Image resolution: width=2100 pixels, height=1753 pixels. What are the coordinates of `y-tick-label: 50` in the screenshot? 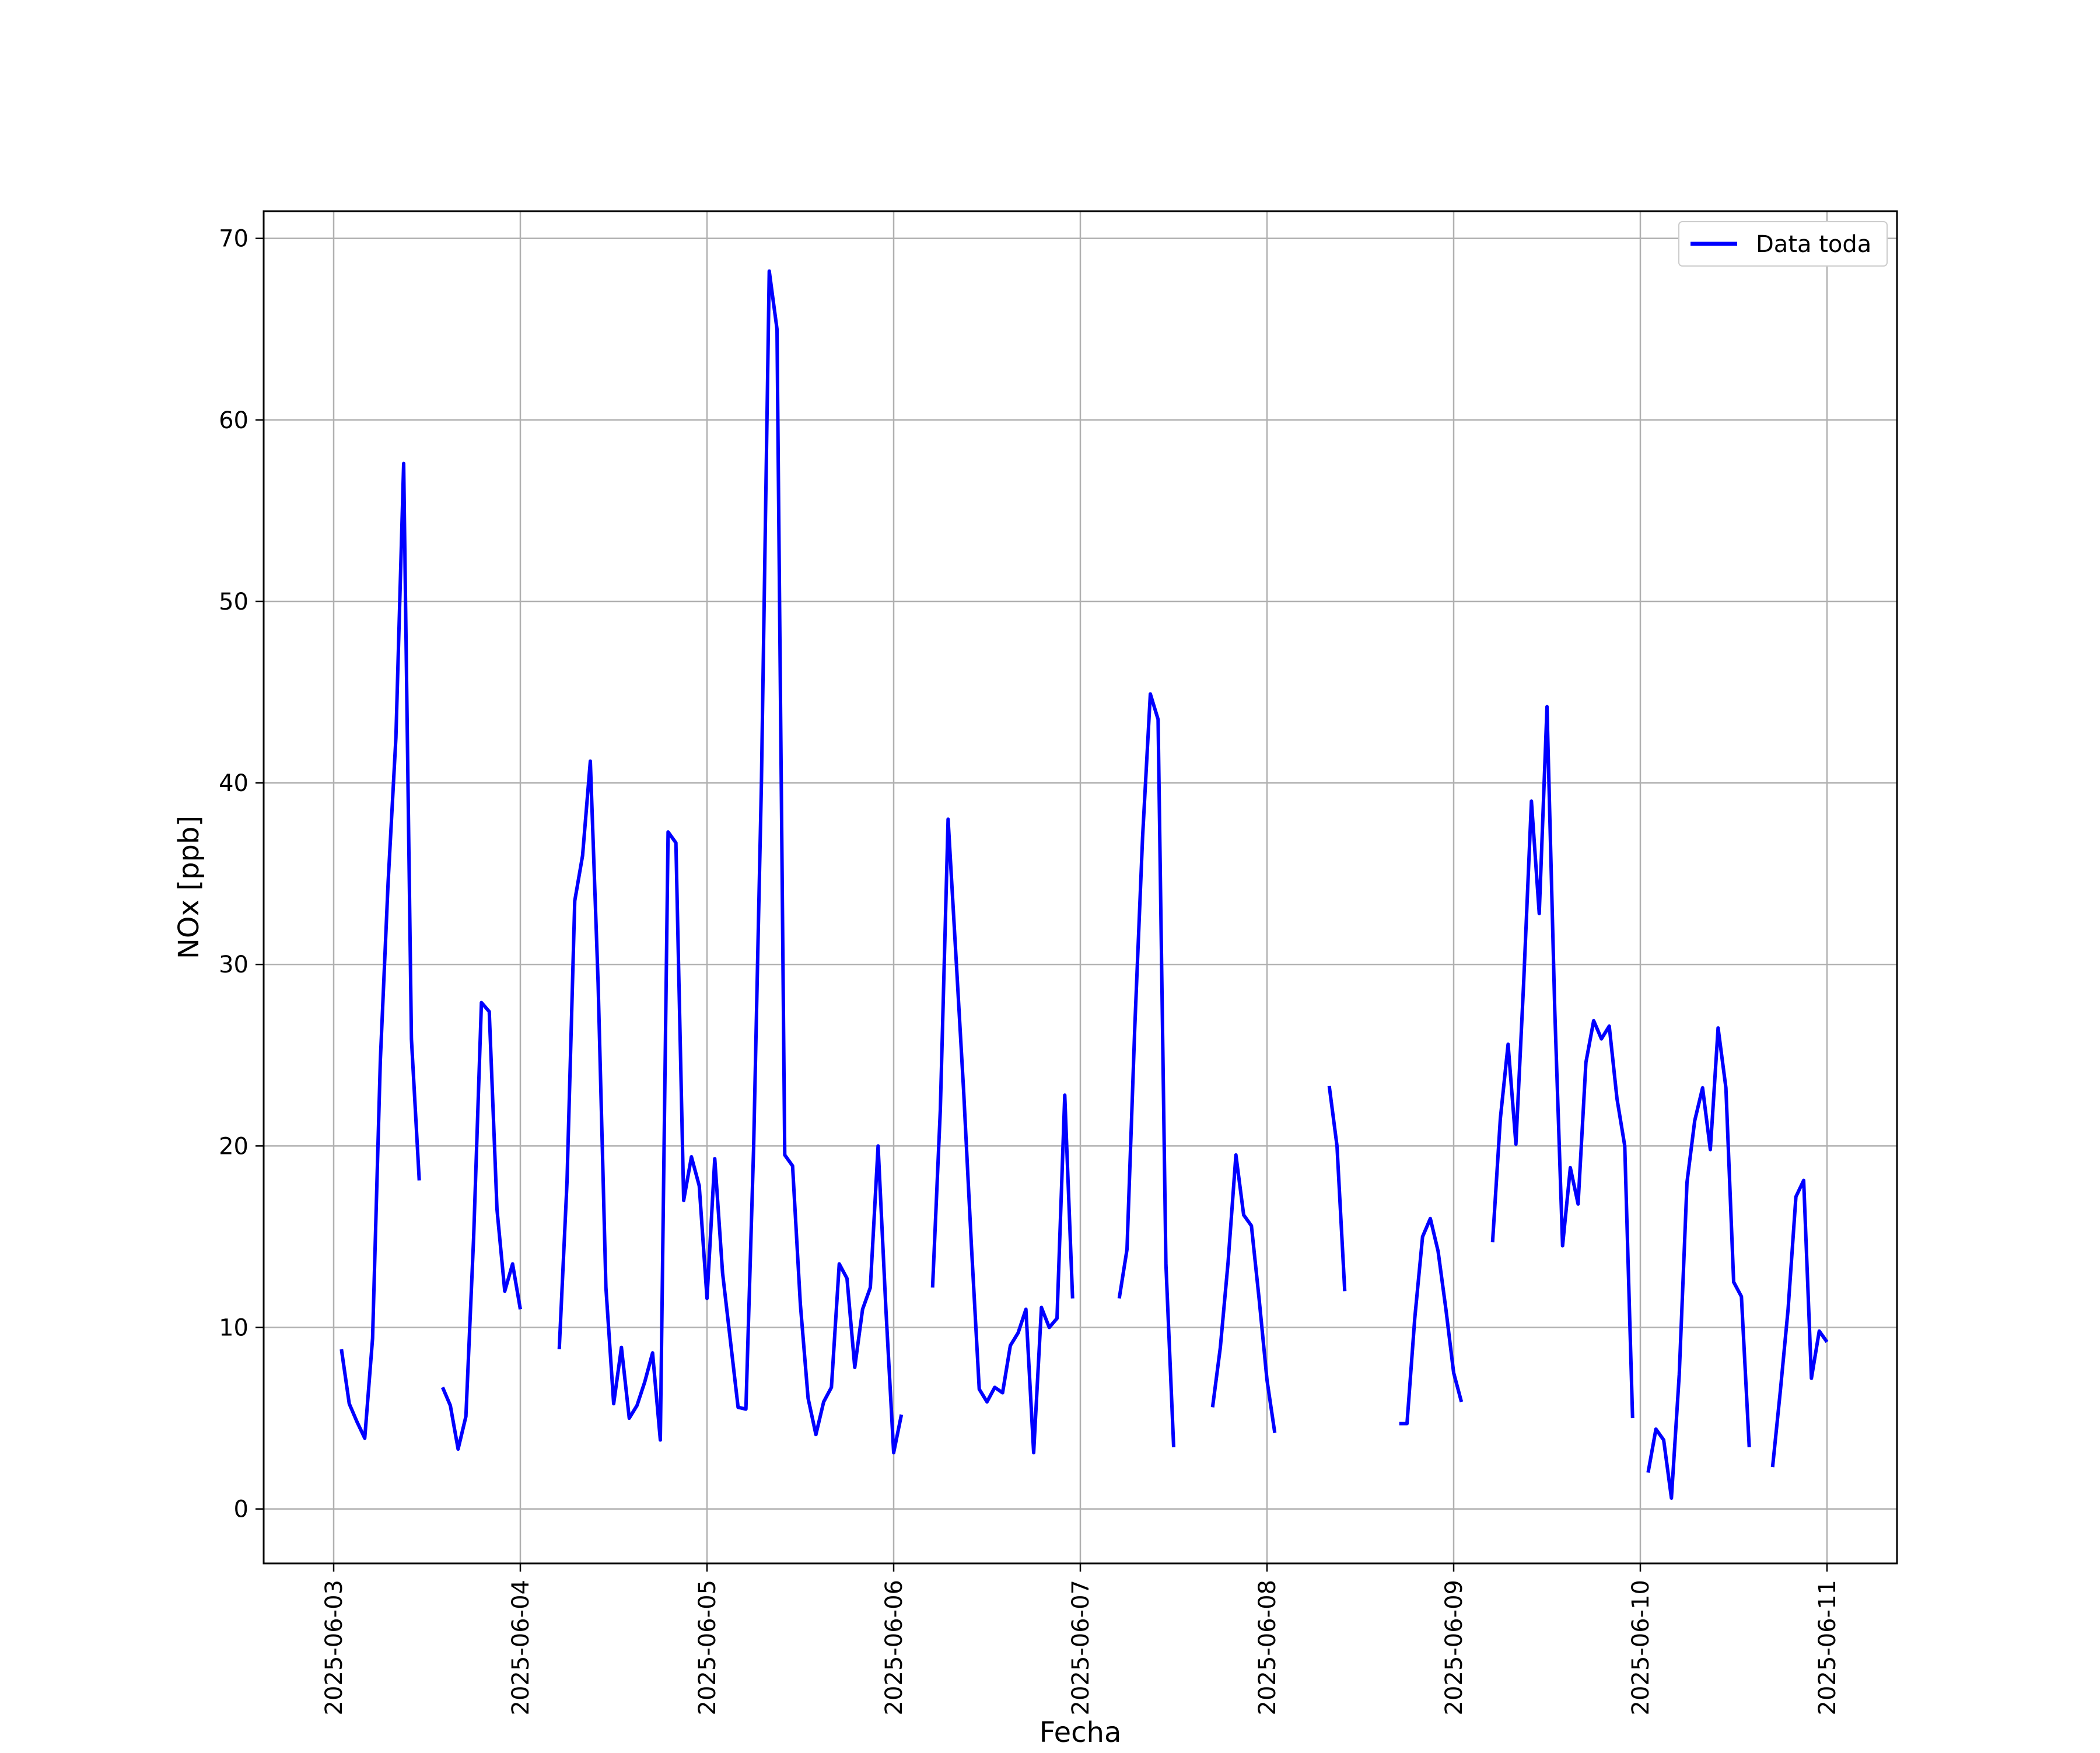 It's located at (234, 602).